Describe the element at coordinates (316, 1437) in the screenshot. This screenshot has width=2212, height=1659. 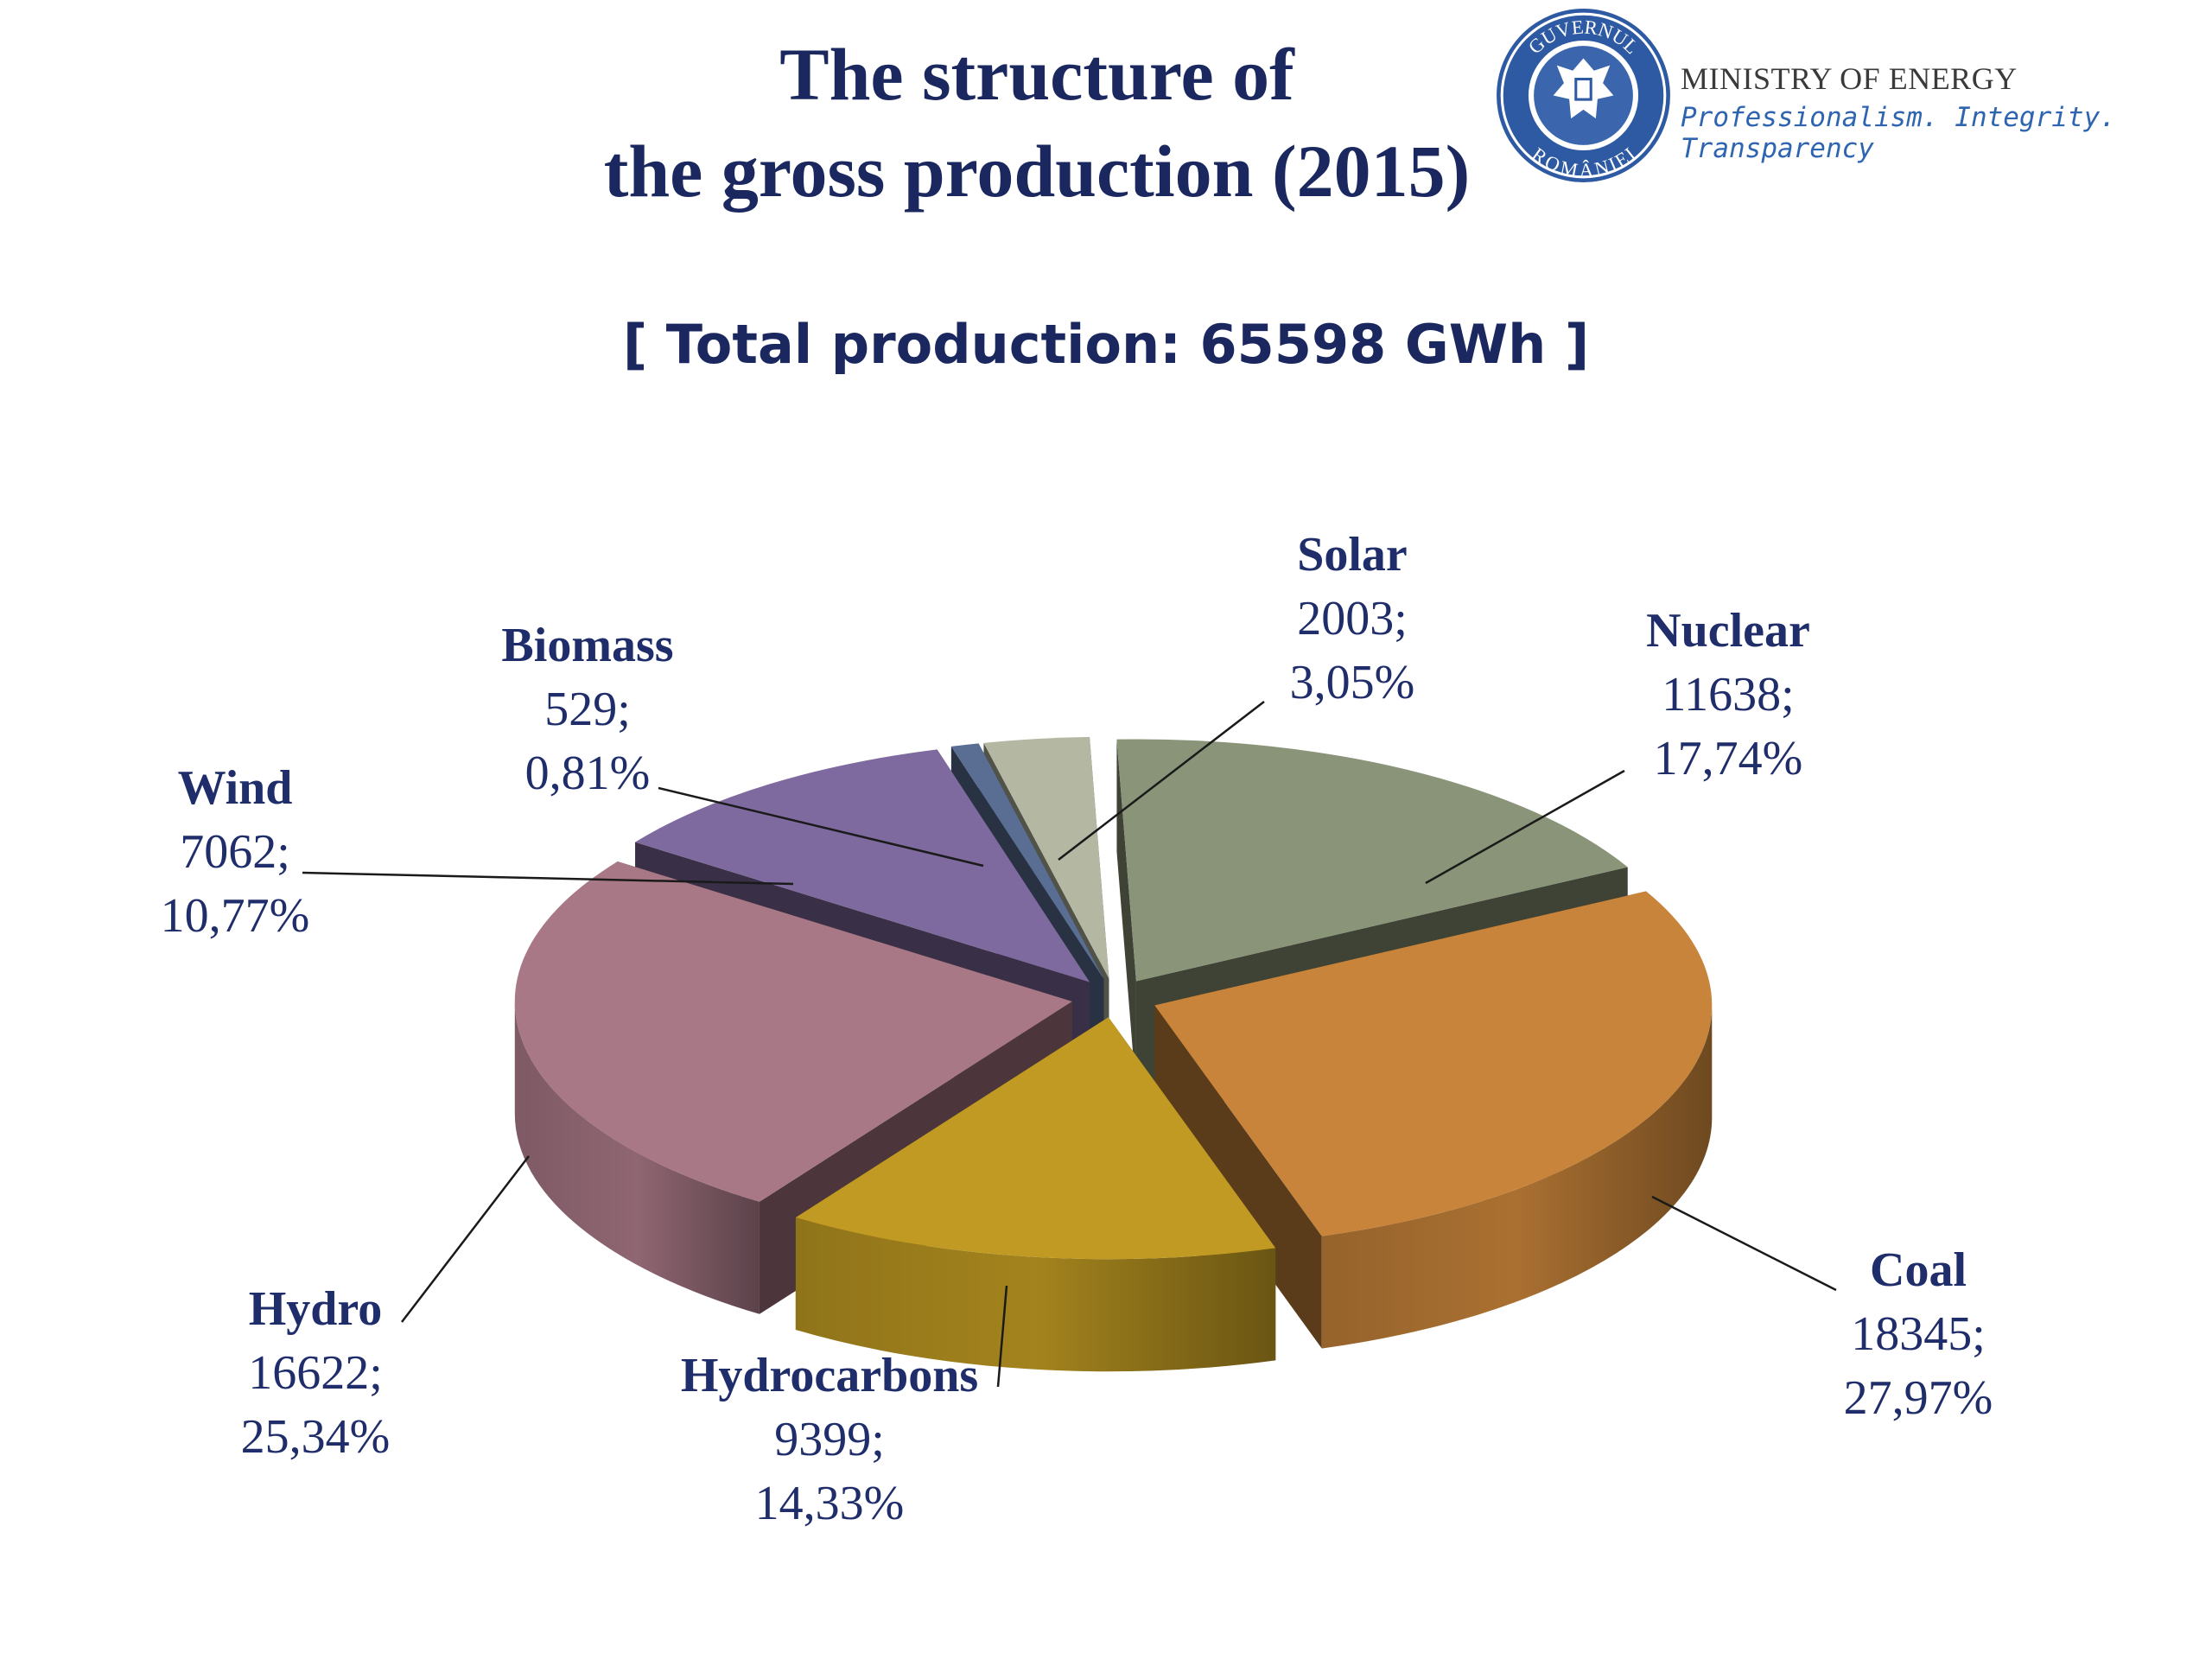
I see `slice-label-percent: 25,34%` at that location.